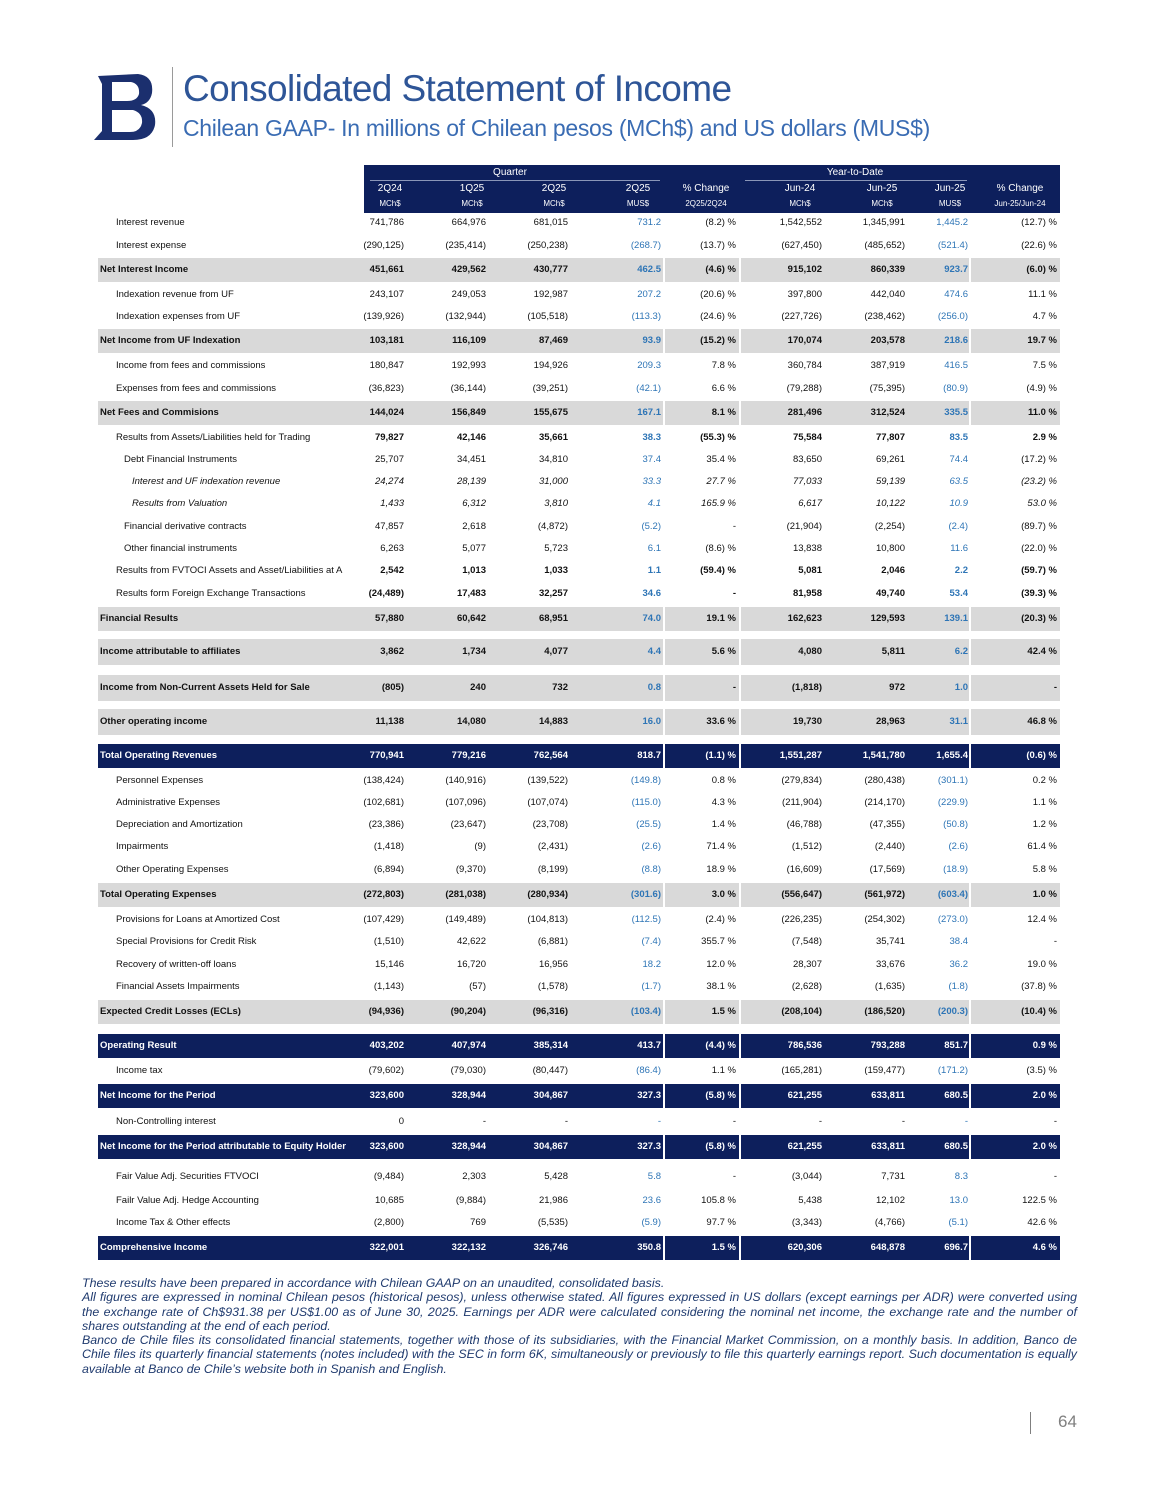 Image resolution: width=1159 pixels, height=1500 pixels. What do you see at coordinates (139, 1070) in the screenshot?
I see `row-label: Income tax` at bounding box center [139, 1070].